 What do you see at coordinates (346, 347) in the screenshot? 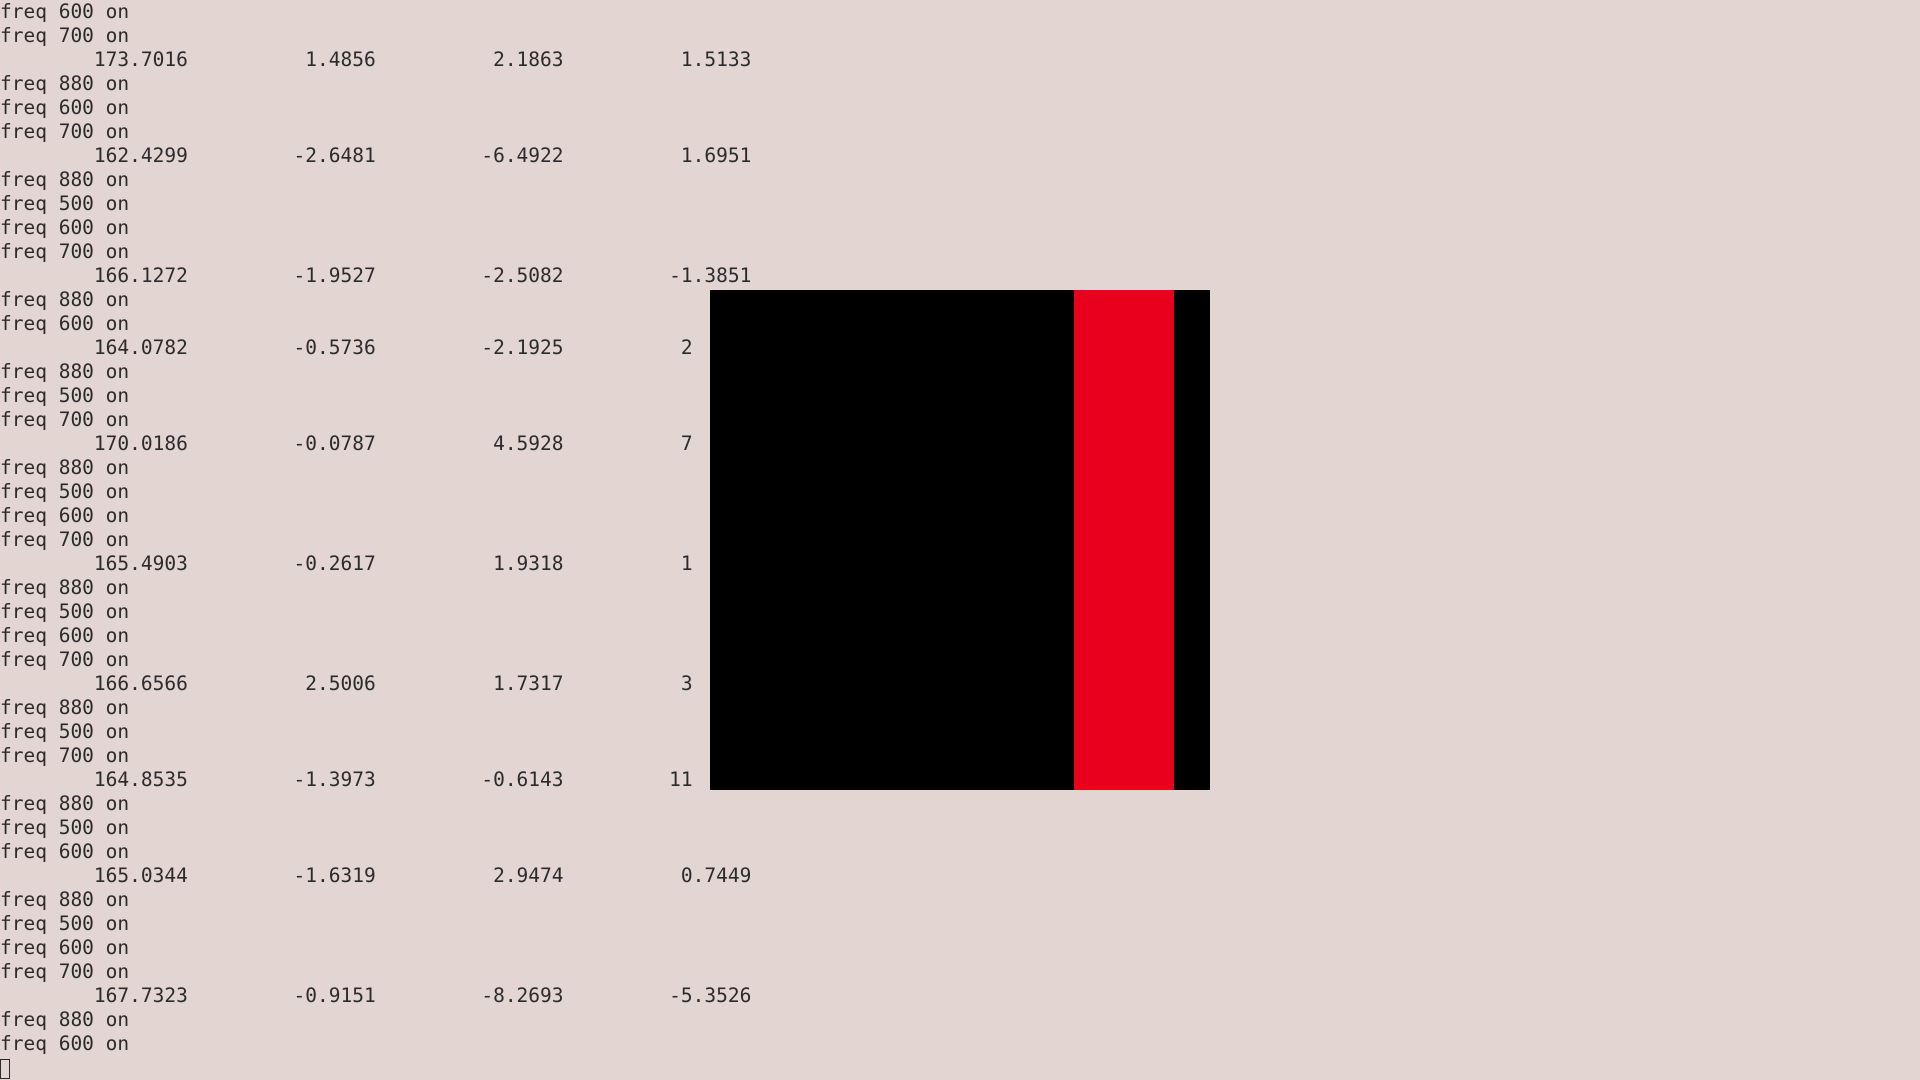
I see `terminal-line: 164.0782 -0.5736 -2.1925 2` at bounding box center [346, 347].